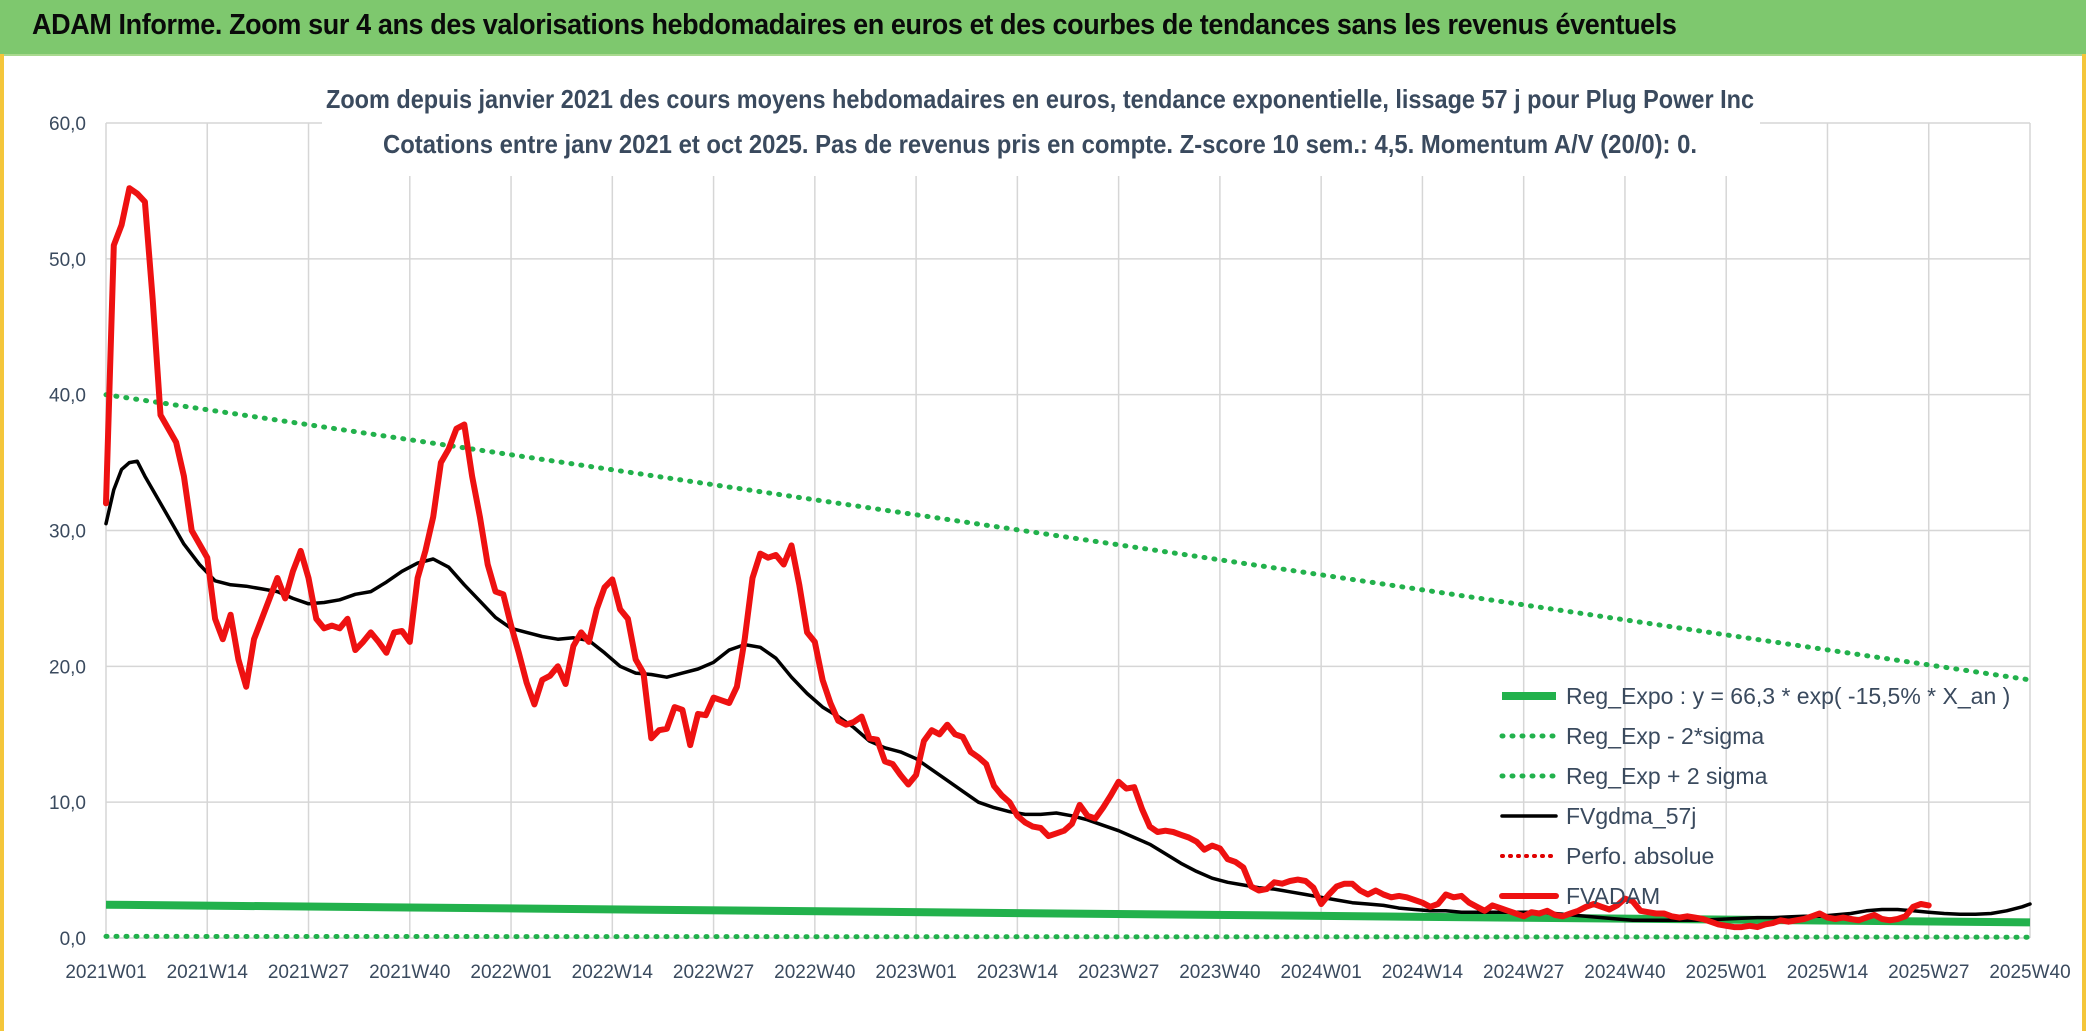 The height and width of the screenshot is (1031, 2086). I want to click on x-tick-label: 2021W01, so click(105, 972).